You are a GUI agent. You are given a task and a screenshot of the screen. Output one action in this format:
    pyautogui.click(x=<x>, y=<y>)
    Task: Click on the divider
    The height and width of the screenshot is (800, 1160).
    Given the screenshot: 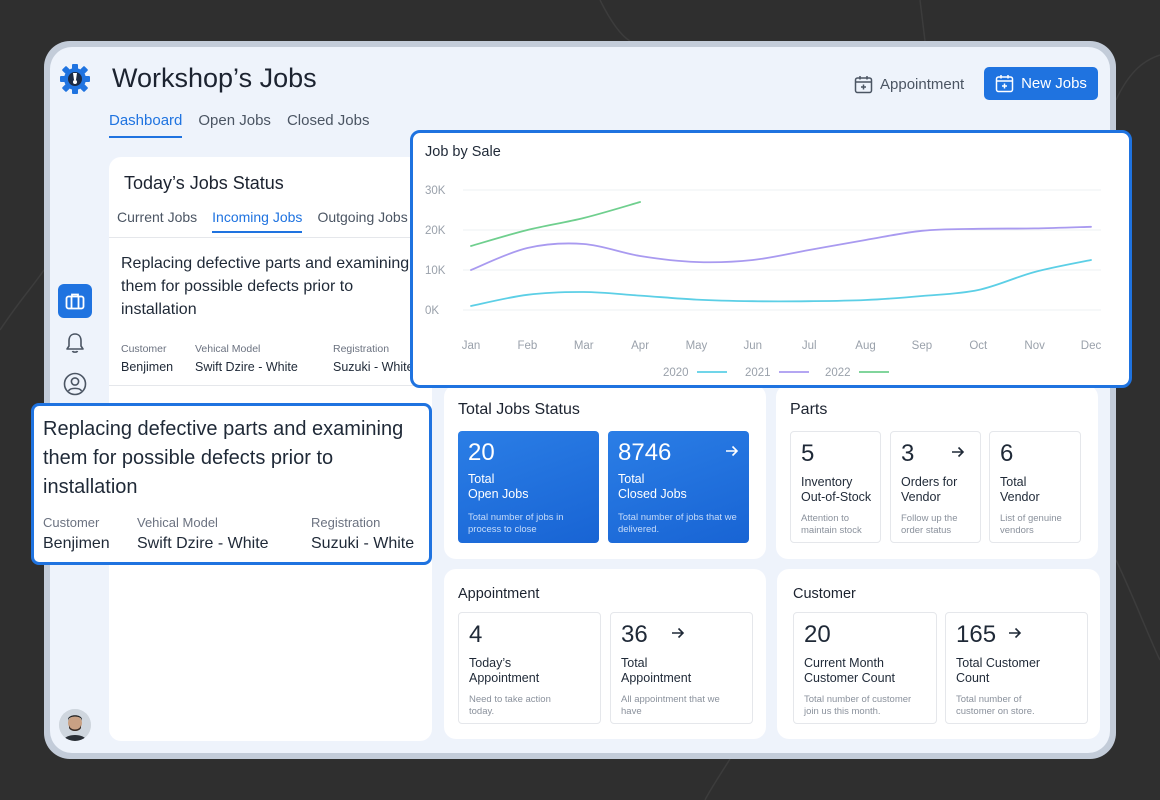 What is the action you would take?
    pyautogui.click(x=270, y=385)
    